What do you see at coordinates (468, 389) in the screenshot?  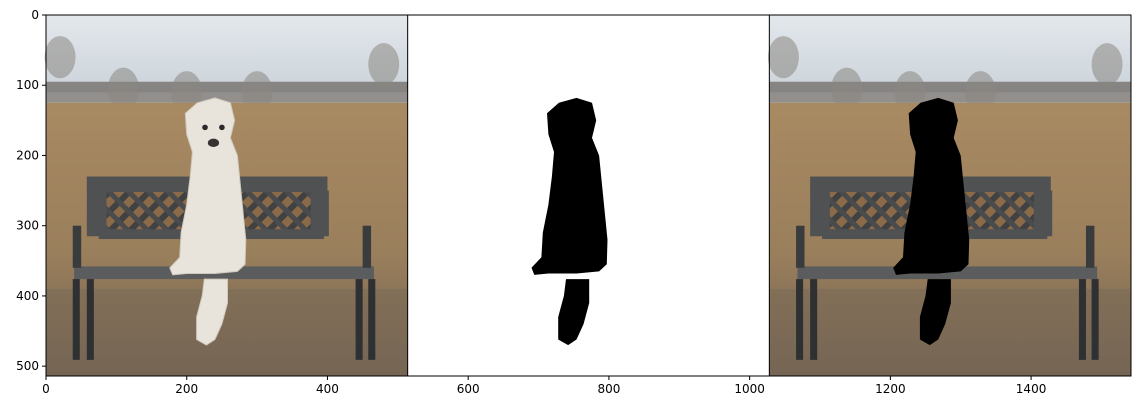 I see `x-tick-label: 600` at bounding box center [468, 389].